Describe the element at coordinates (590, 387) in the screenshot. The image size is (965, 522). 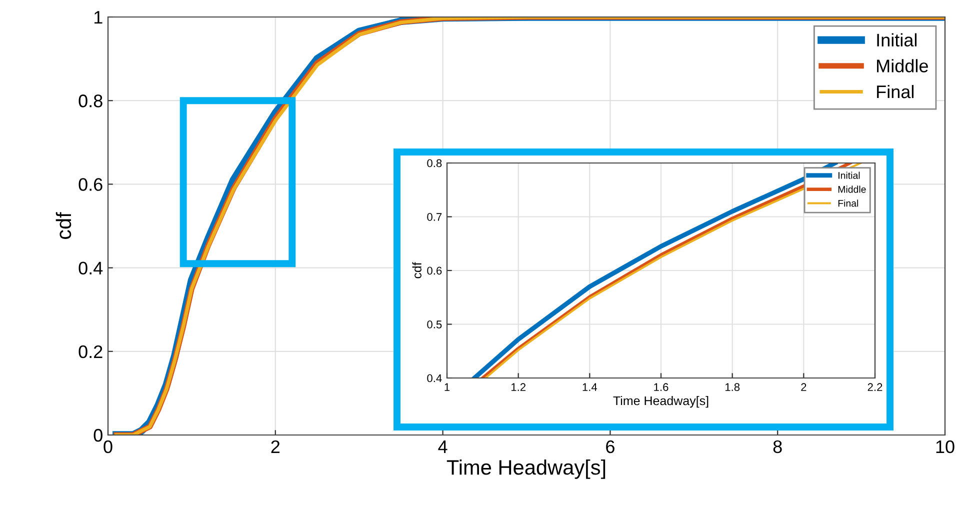
I see `x-tick-label: 1.4` at that location.